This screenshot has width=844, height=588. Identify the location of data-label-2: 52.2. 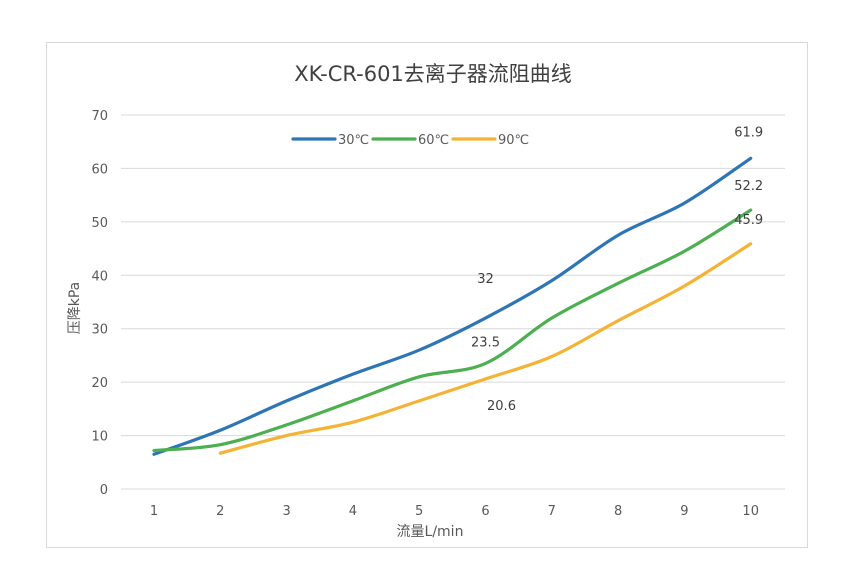
(748, 186).